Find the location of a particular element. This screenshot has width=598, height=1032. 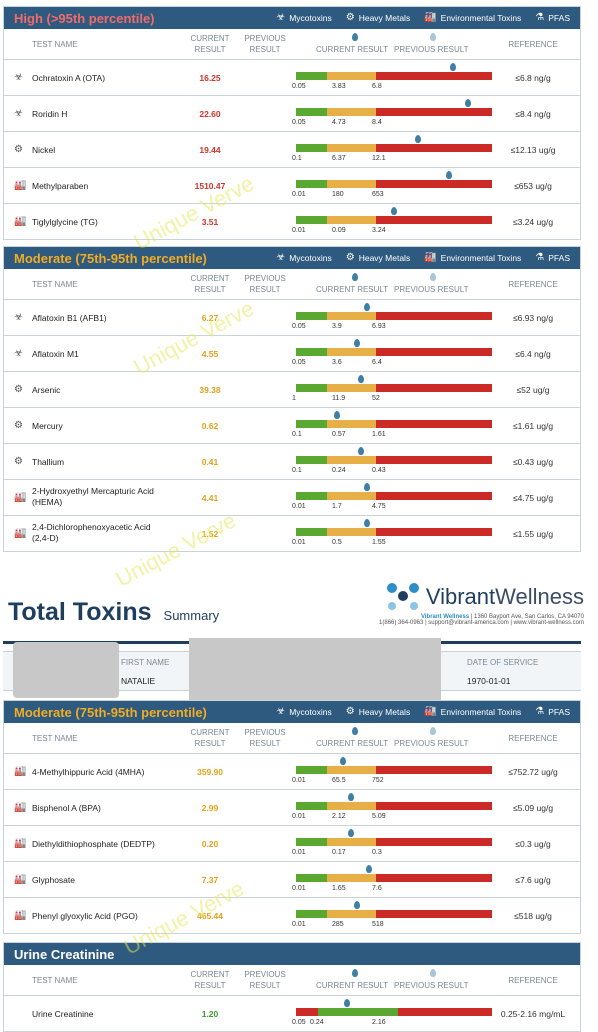

range-ticks: 0.1 6.37 12.1 is located at coordinates (392, 159).